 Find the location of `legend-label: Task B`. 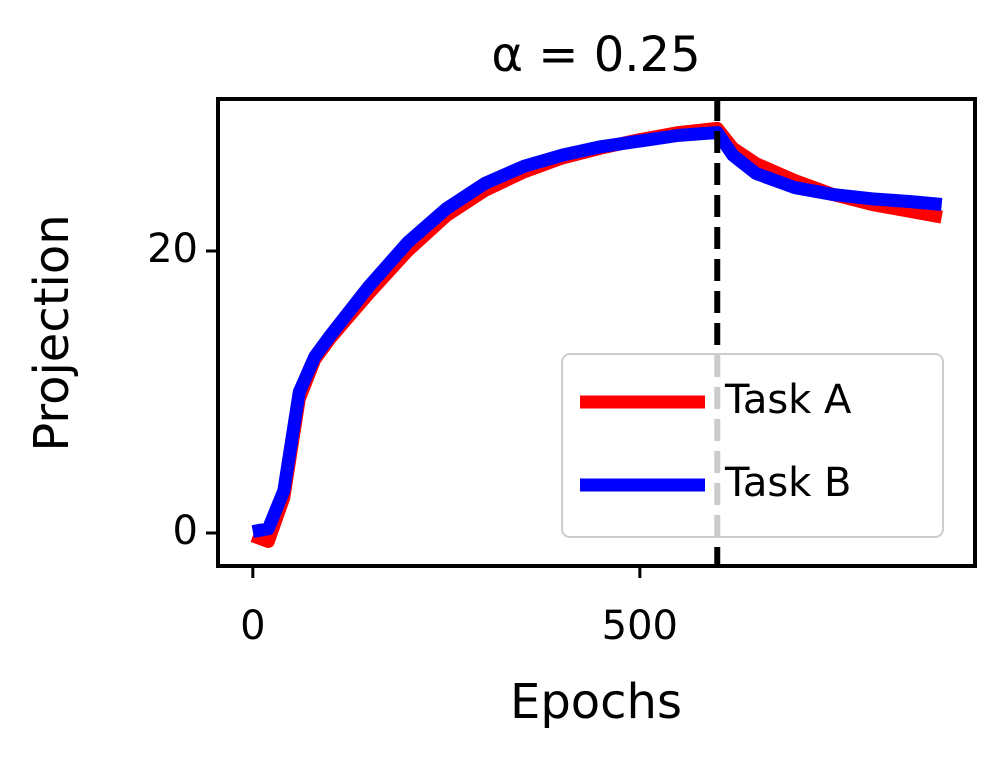

legend-label: Task B is located at coordinates (787, 483).